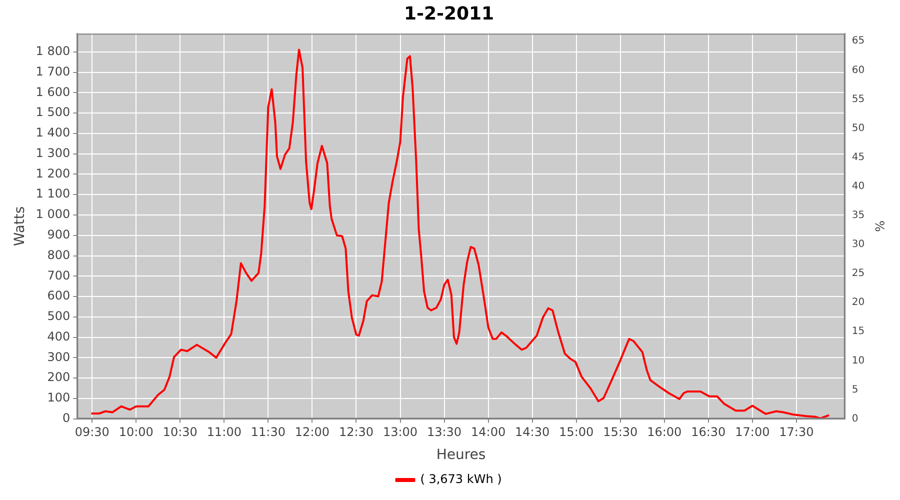  I want to click on x-tick-label: 12:30, so click(356, 432).